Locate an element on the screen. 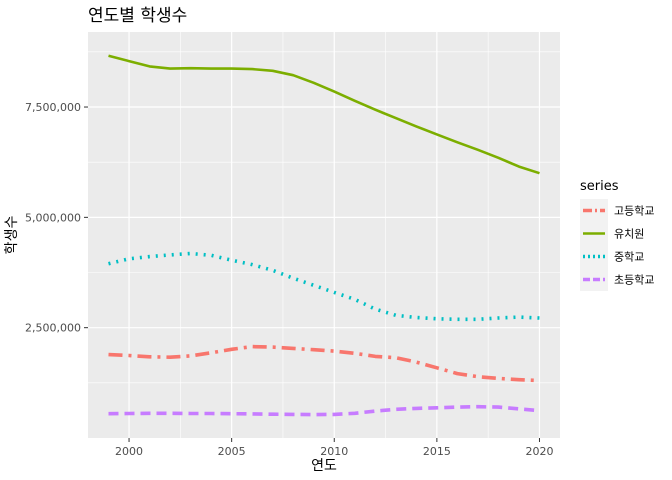  y-tick-label: 2,500,000 is located at coordinates (53, 328).